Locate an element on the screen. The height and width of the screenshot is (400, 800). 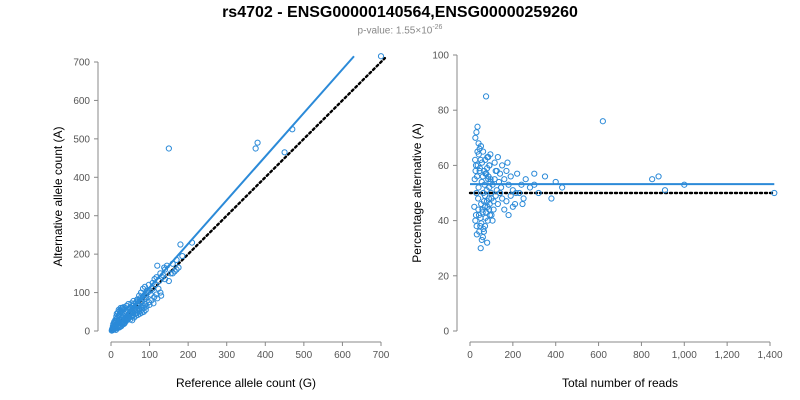
x-tick-label: 0 is located at coordinates (111, 355).